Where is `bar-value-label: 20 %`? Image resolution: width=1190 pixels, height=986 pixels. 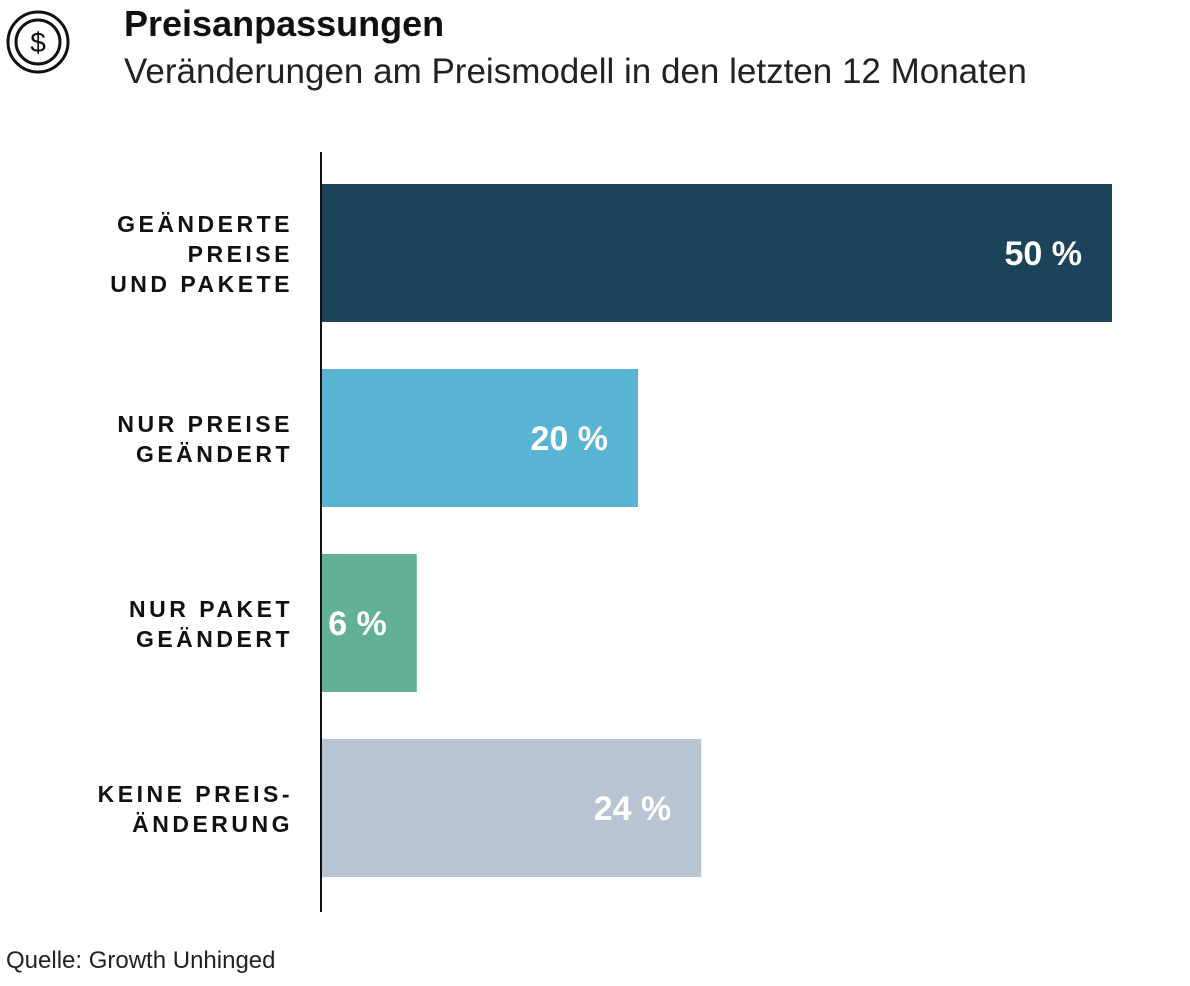
bar-value-label: 20 % is located at coordinates (570, 439).